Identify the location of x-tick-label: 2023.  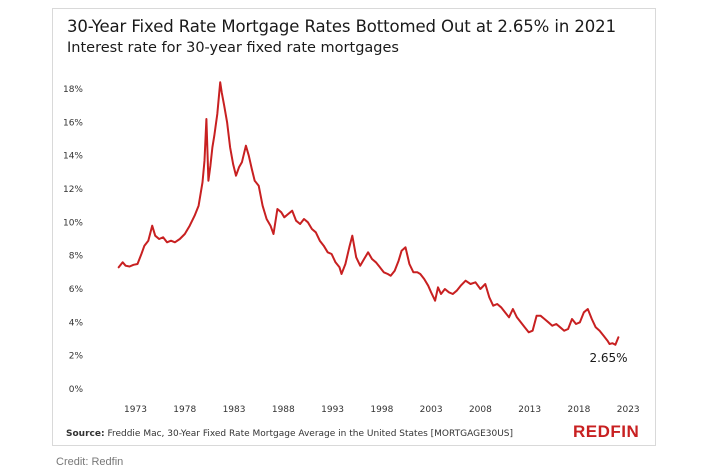
(628, 410).